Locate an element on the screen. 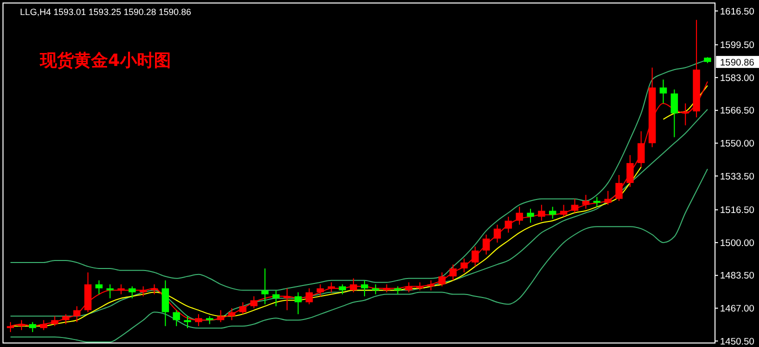 The height and width of the screenshot is (347, 759). y-tick-label: 1550.00 is located at coordinates (737, 144).